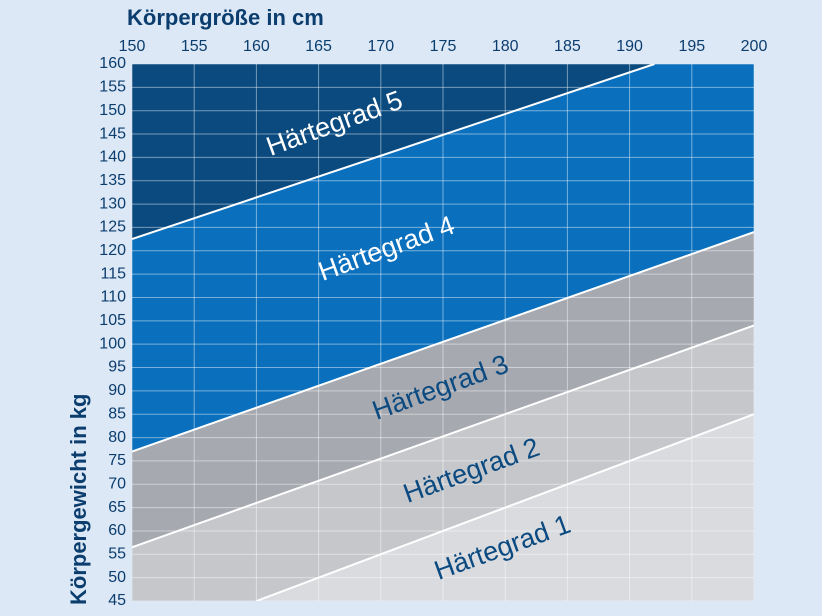 The image size is (822, 616). I want to click on y-tick-label: 115, so click(113, 273).